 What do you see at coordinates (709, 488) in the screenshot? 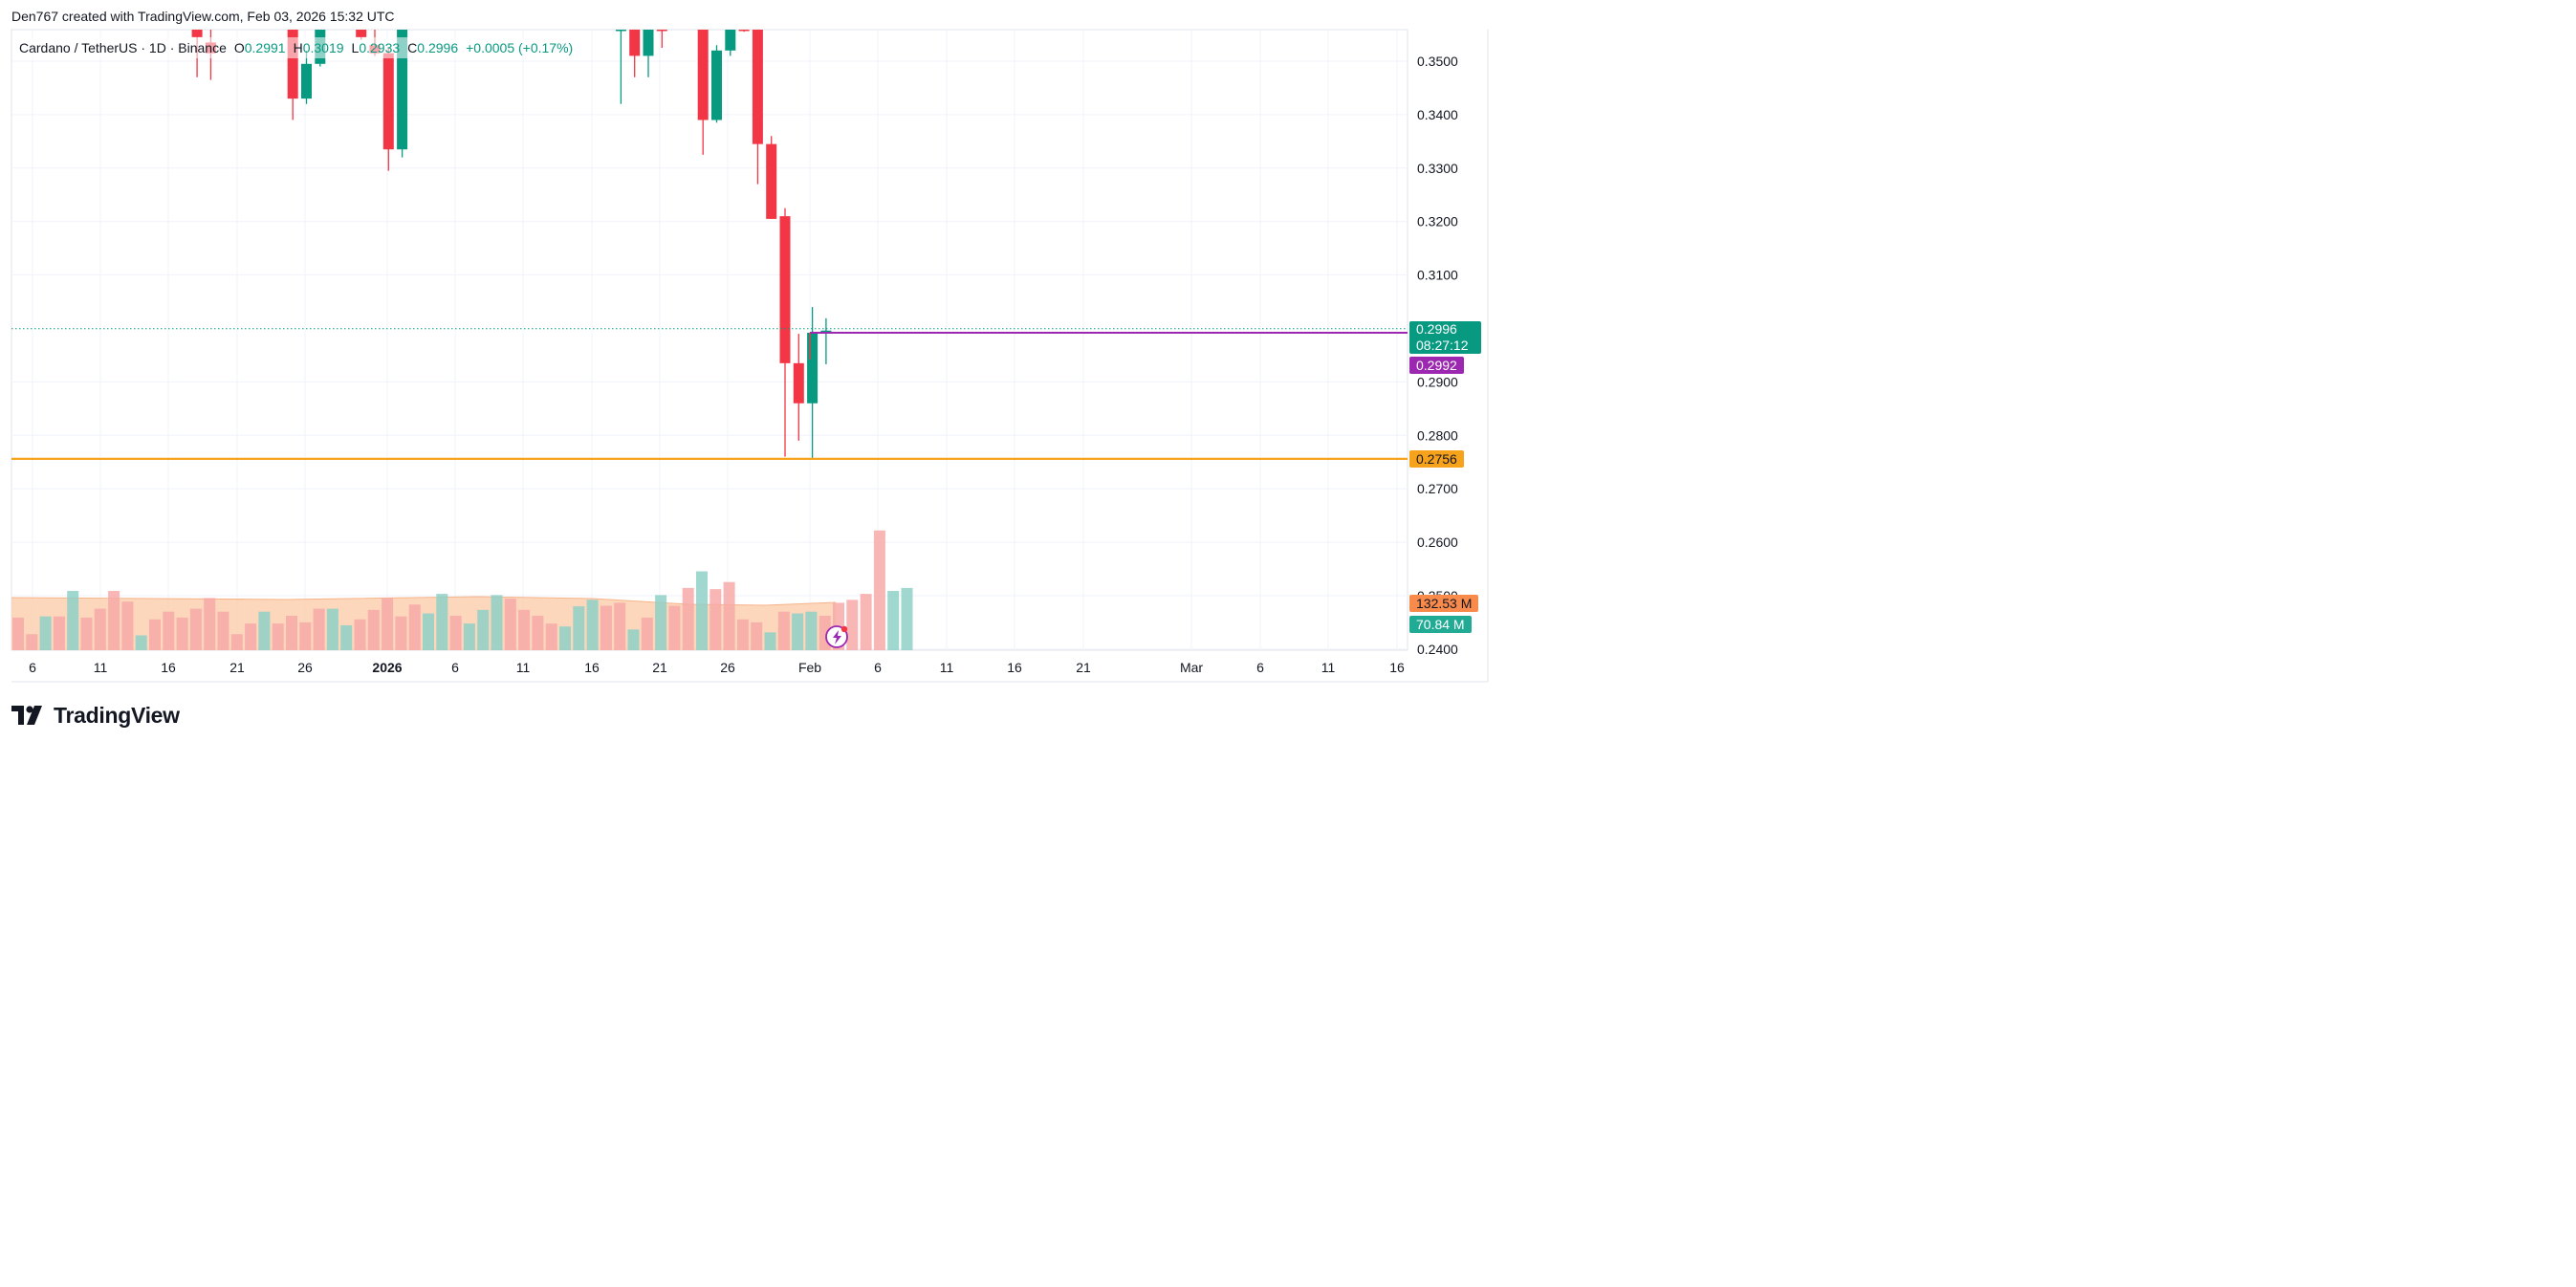
I see `horizontal-levels` at bounding box center [709, 488].